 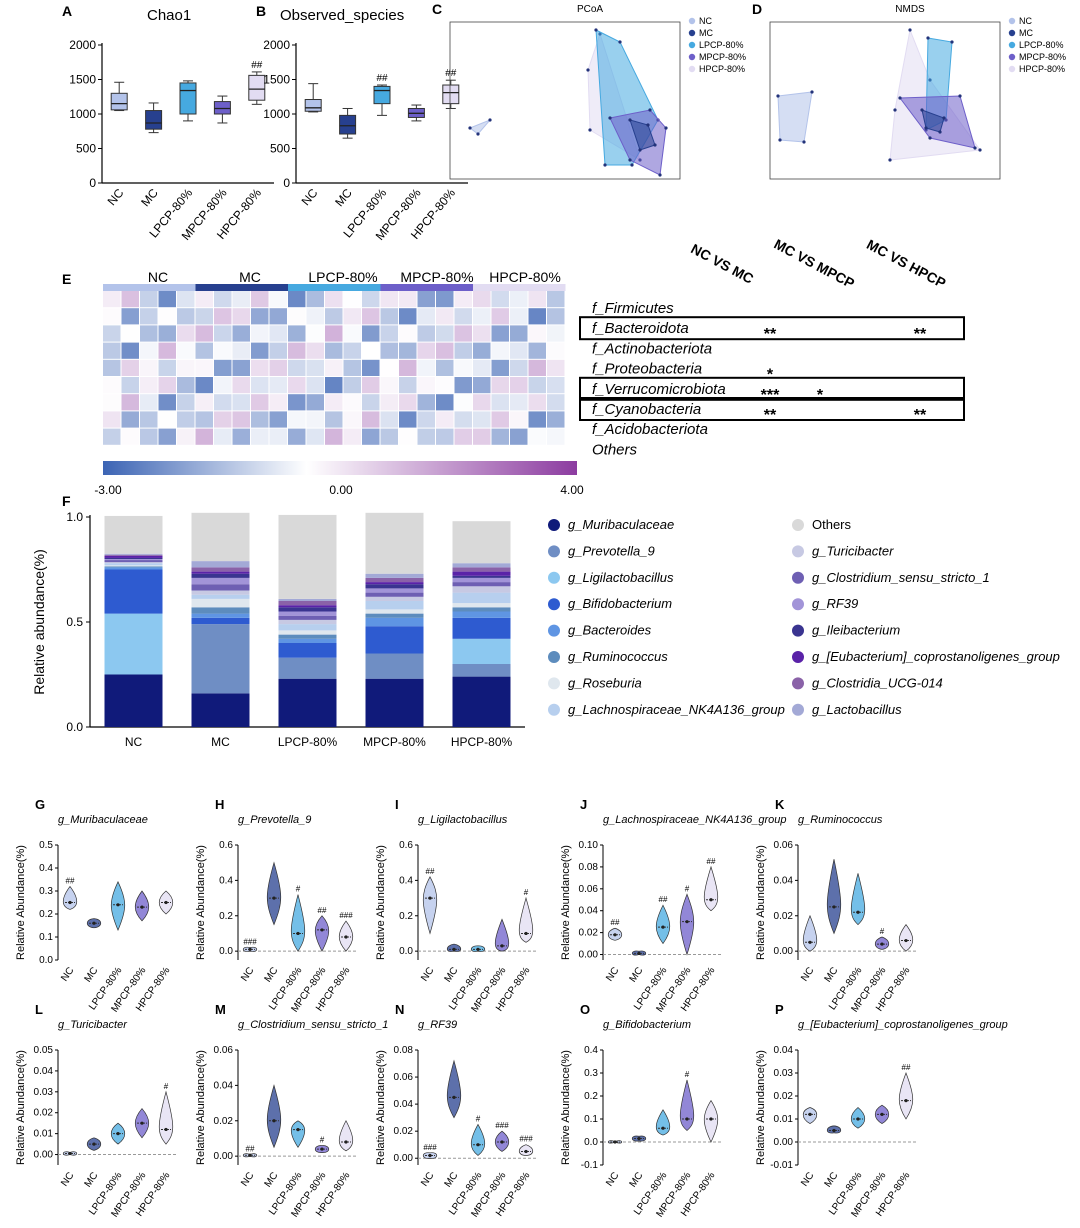 What do you see at coordinates (220, 596) in the screenshot?
I see `bar-segment-g_Lachnospiraceae_NK4A136_group` at bounding box center [220, 596].